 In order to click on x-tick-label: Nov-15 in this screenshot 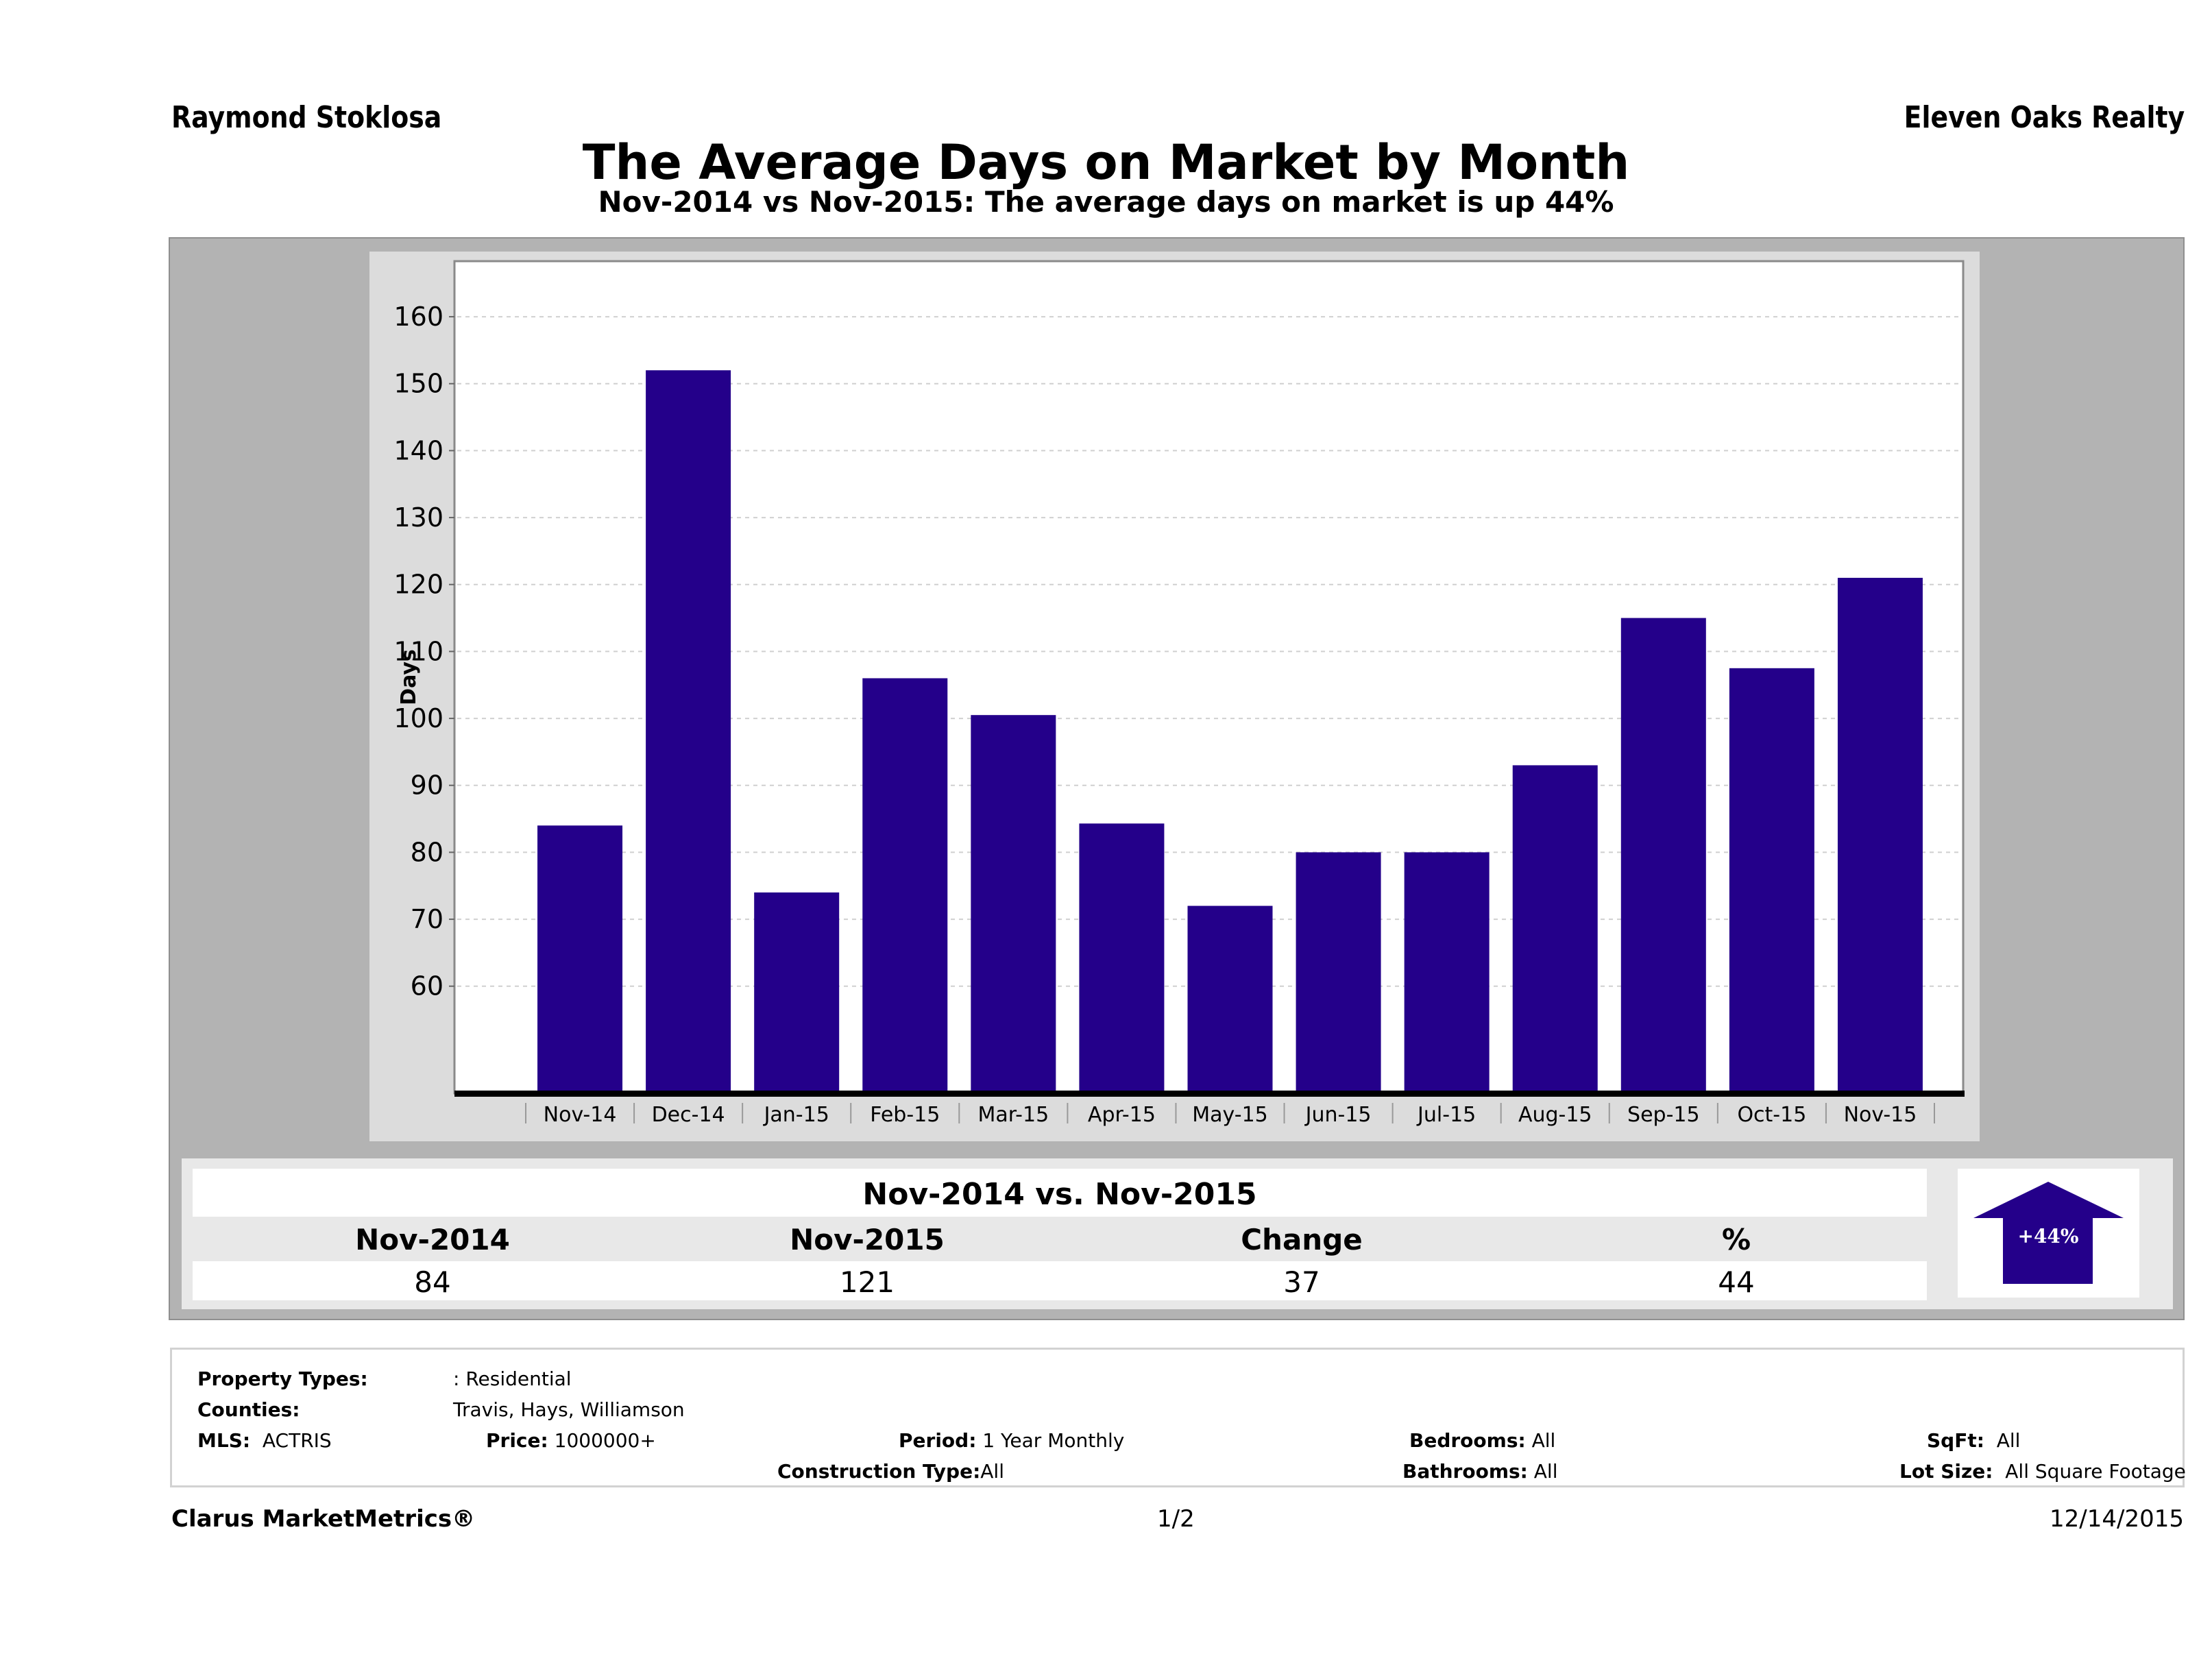, I will do `click(1880, 1115)`.